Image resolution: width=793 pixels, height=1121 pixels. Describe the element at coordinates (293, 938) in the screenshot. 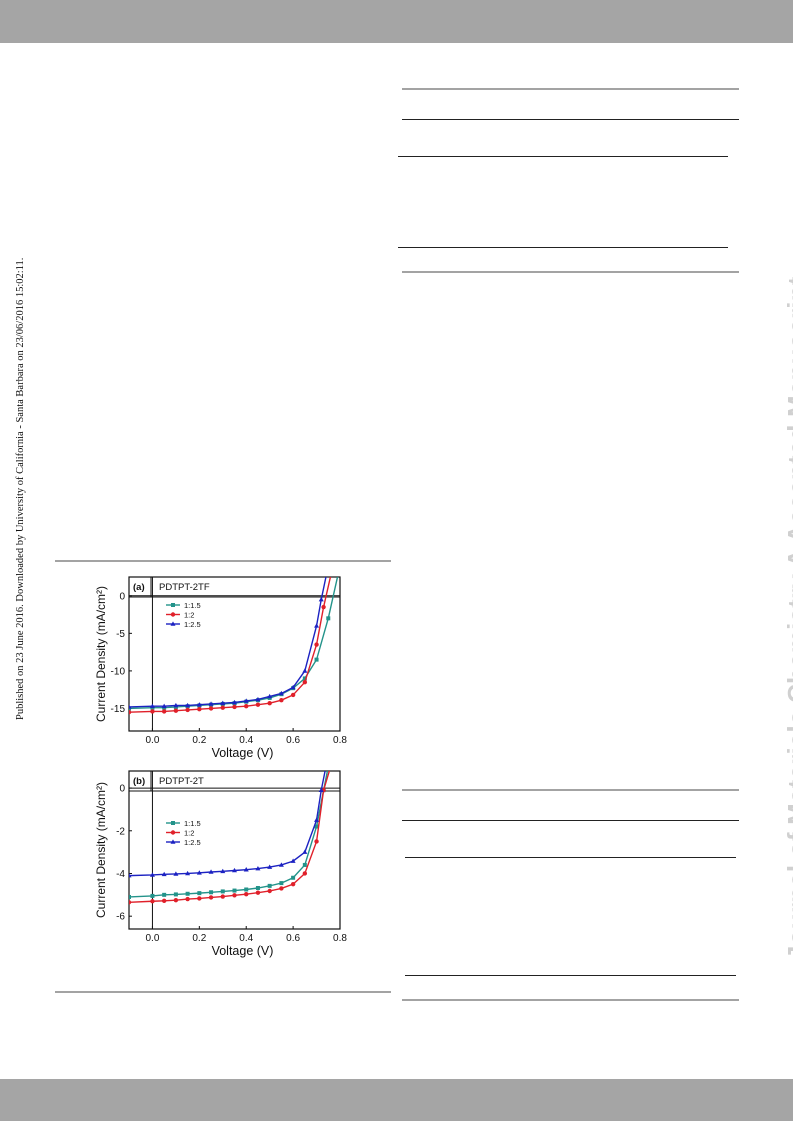

I see `x-tick-label: 0.6` at that location.